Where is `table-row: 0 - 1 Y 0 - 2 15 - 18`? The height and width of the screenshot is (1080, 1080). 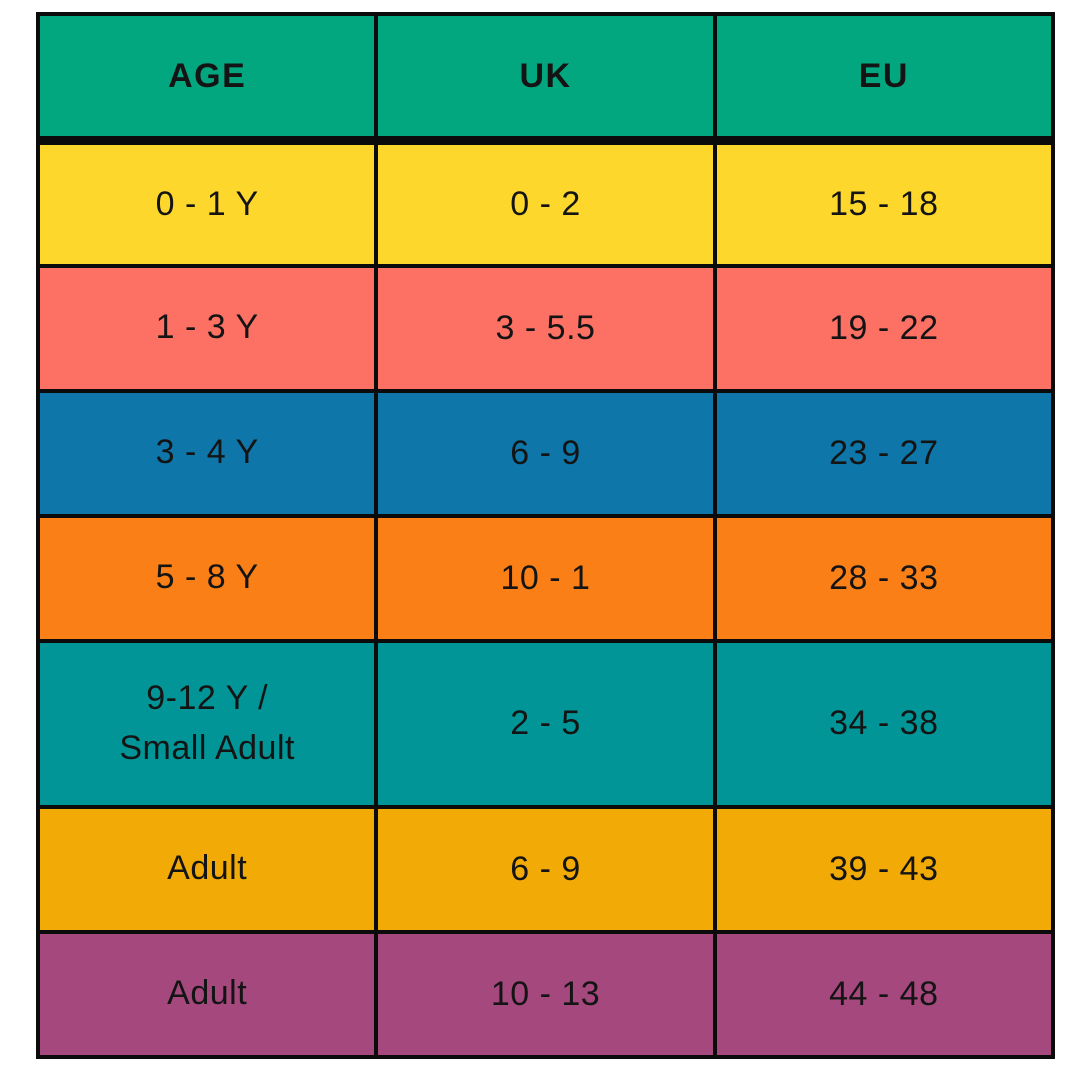
table-row: 0 - 1 Y 0 - 2 15 - 18 is located at coordinates (545, 203).